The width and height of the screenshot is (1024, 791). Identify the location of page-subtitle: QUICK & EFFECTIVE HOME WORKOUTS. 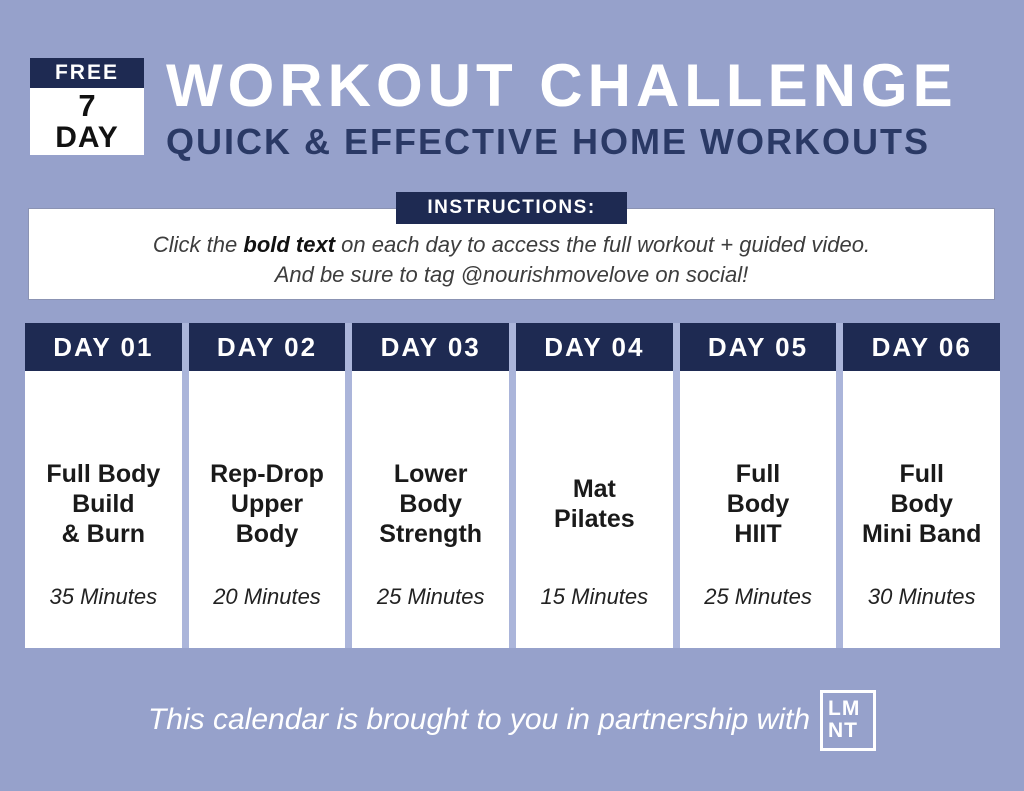
(548, 141).